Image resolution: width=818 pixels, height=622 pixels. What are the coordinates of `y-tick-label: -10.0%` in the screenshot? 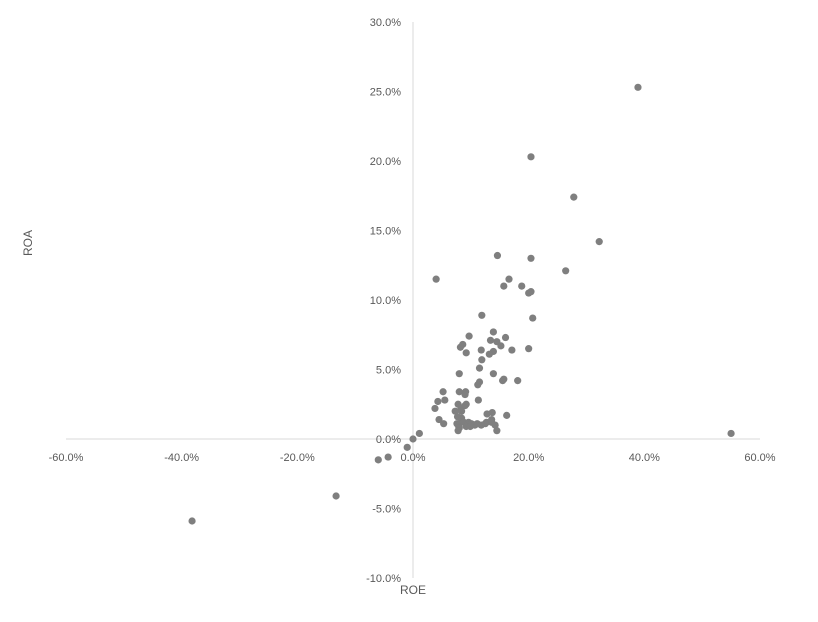 It's located at (383, 579).